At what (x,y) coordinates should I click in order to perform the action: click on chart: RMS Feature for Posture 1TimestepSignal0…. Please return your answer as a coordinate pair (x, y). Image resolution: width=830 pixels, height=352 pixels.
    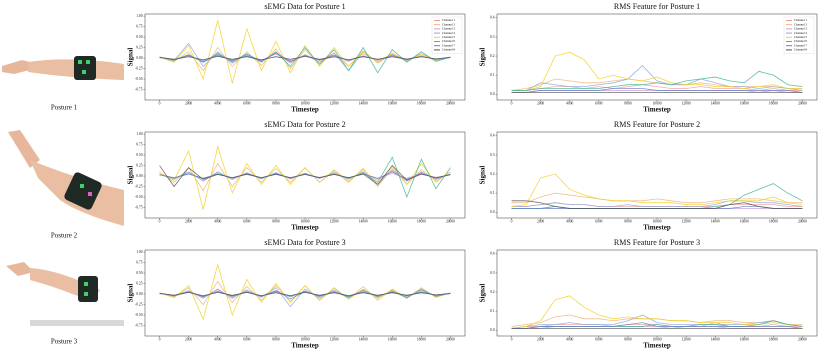
    Looking at the image, I should click on (648, 58).